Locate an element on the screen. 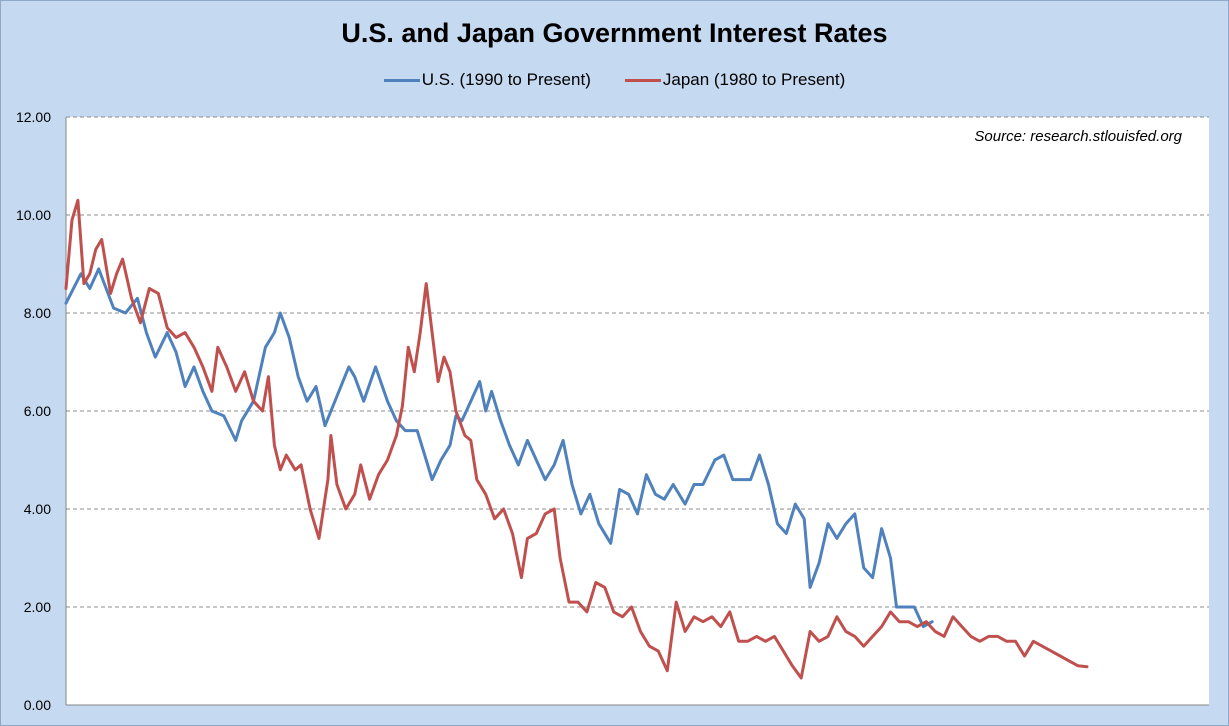  legend-item-japan: Japan (1980 to Present) is located at coordinates (735, 80).